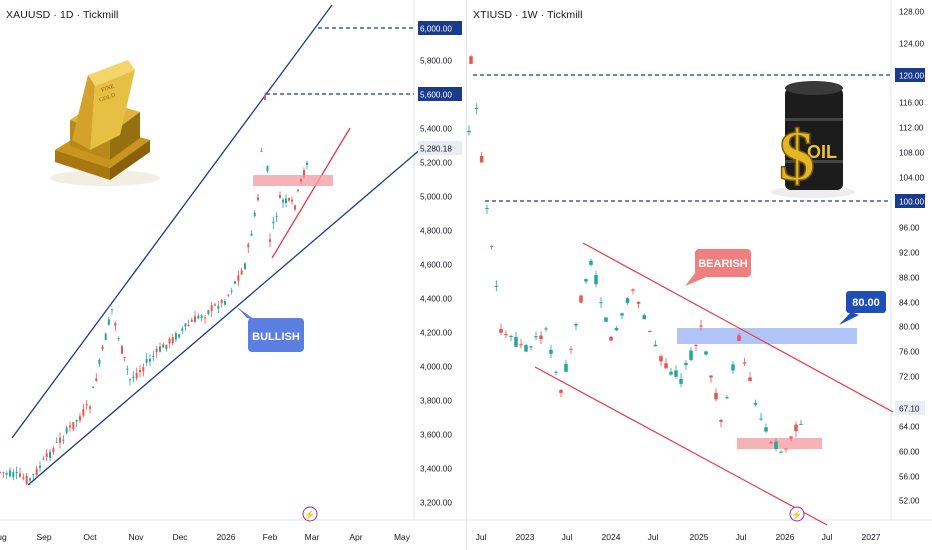 This screenshot has height=550, width=932. I want to click on oil-chart-title: XTIUSD · 1W · Tickmill, so click(528, 15).